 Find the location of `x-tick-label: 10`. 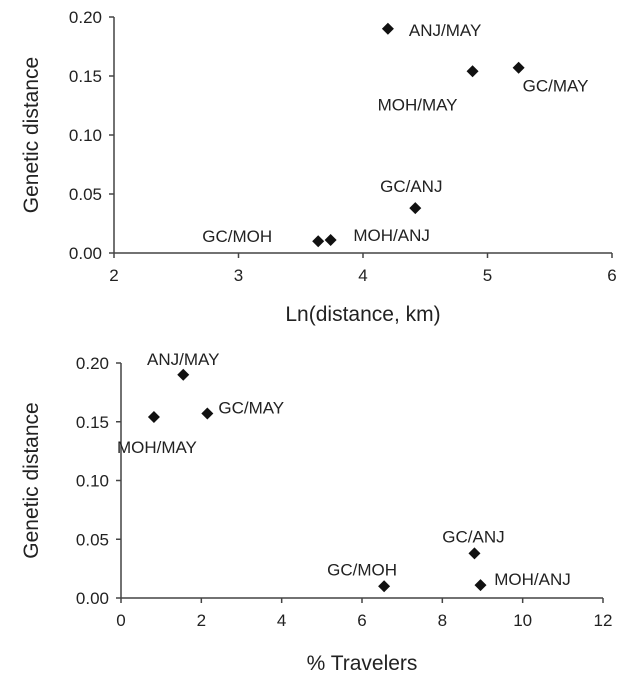

x-tick-label: 10 is located at coordinates (522, 620).